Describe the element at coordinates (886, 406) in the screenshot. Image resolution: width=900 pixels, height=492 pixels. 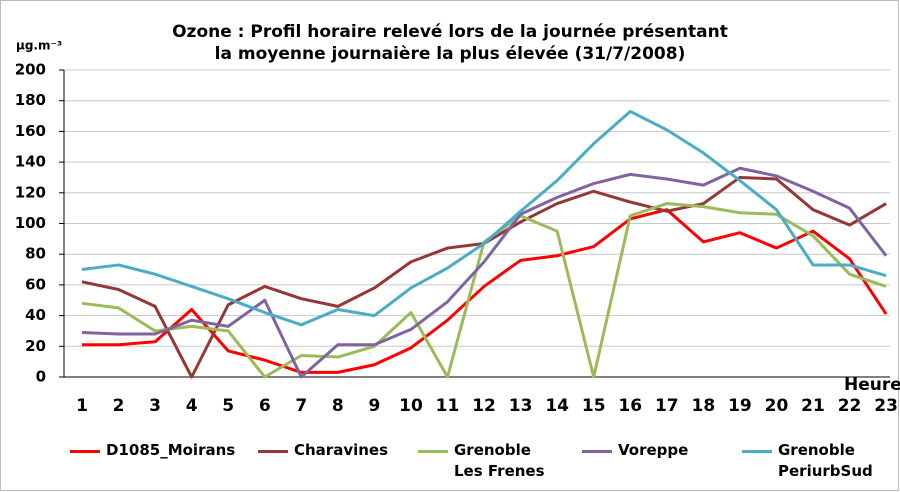
I see `x-tick-label: 23` at that location.